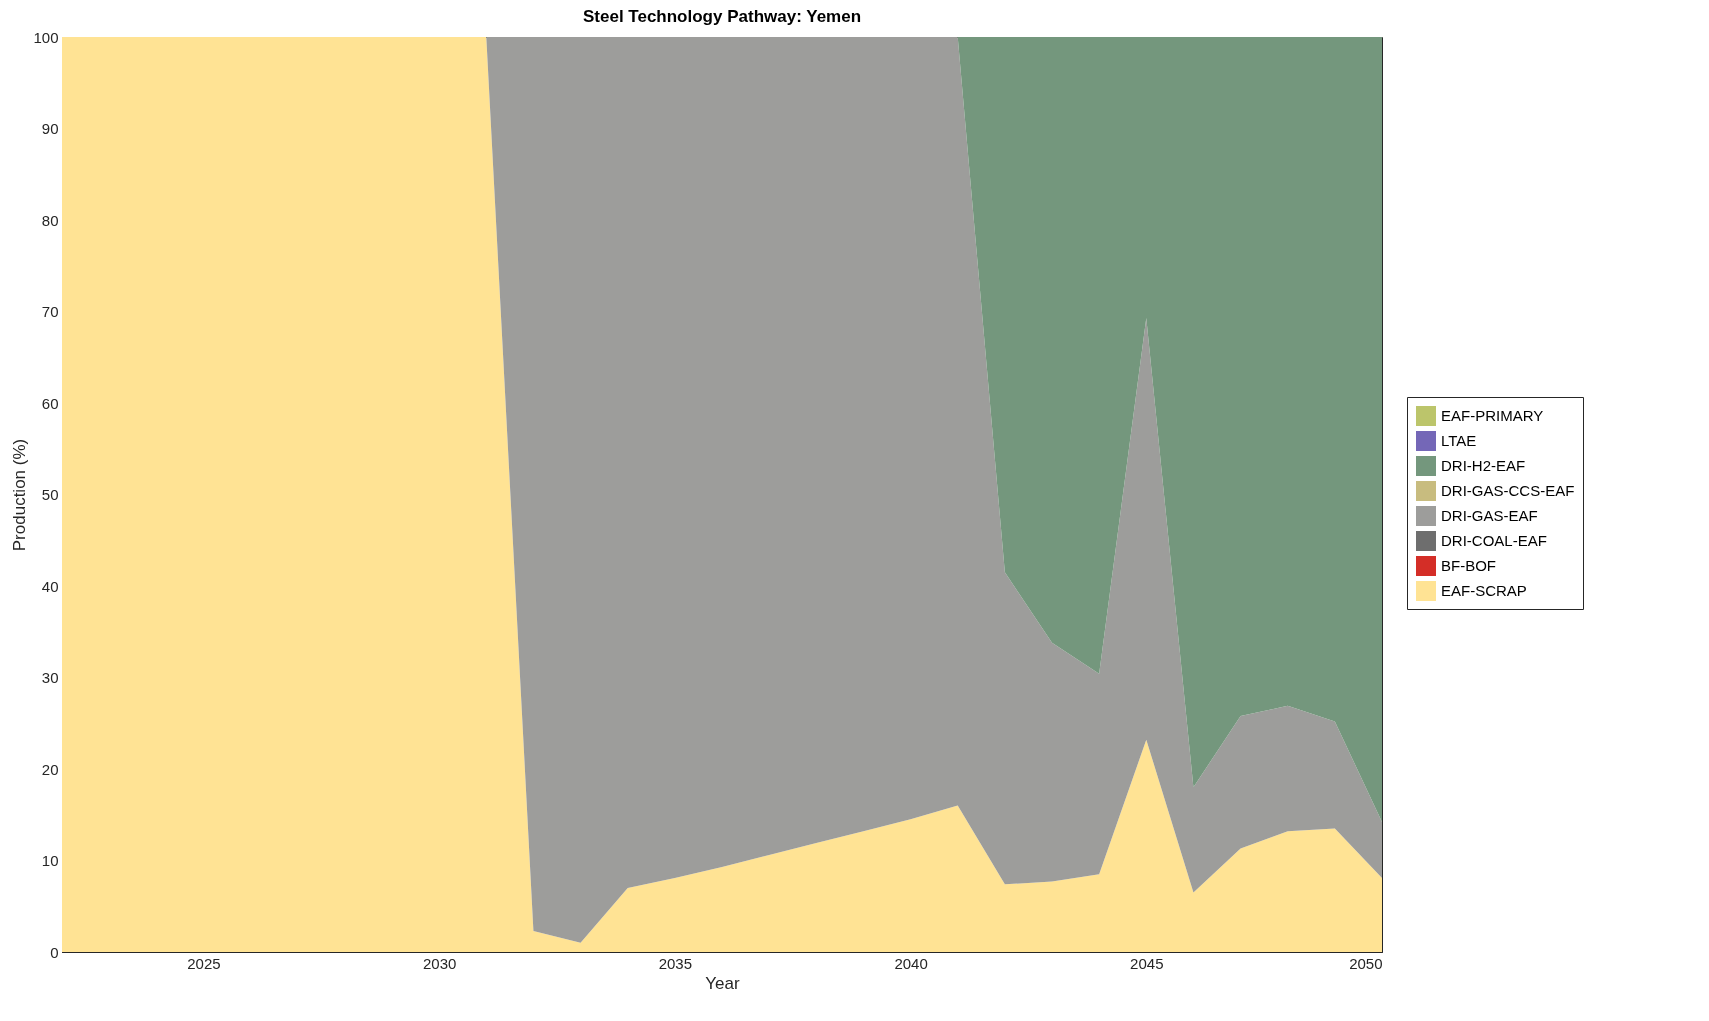 Image resolution: width=1709 pixels, height=1021 pixels. Describe the element at coordinates (50, 860) in the screenshot. I see `y-tick-label: 10` at that location.